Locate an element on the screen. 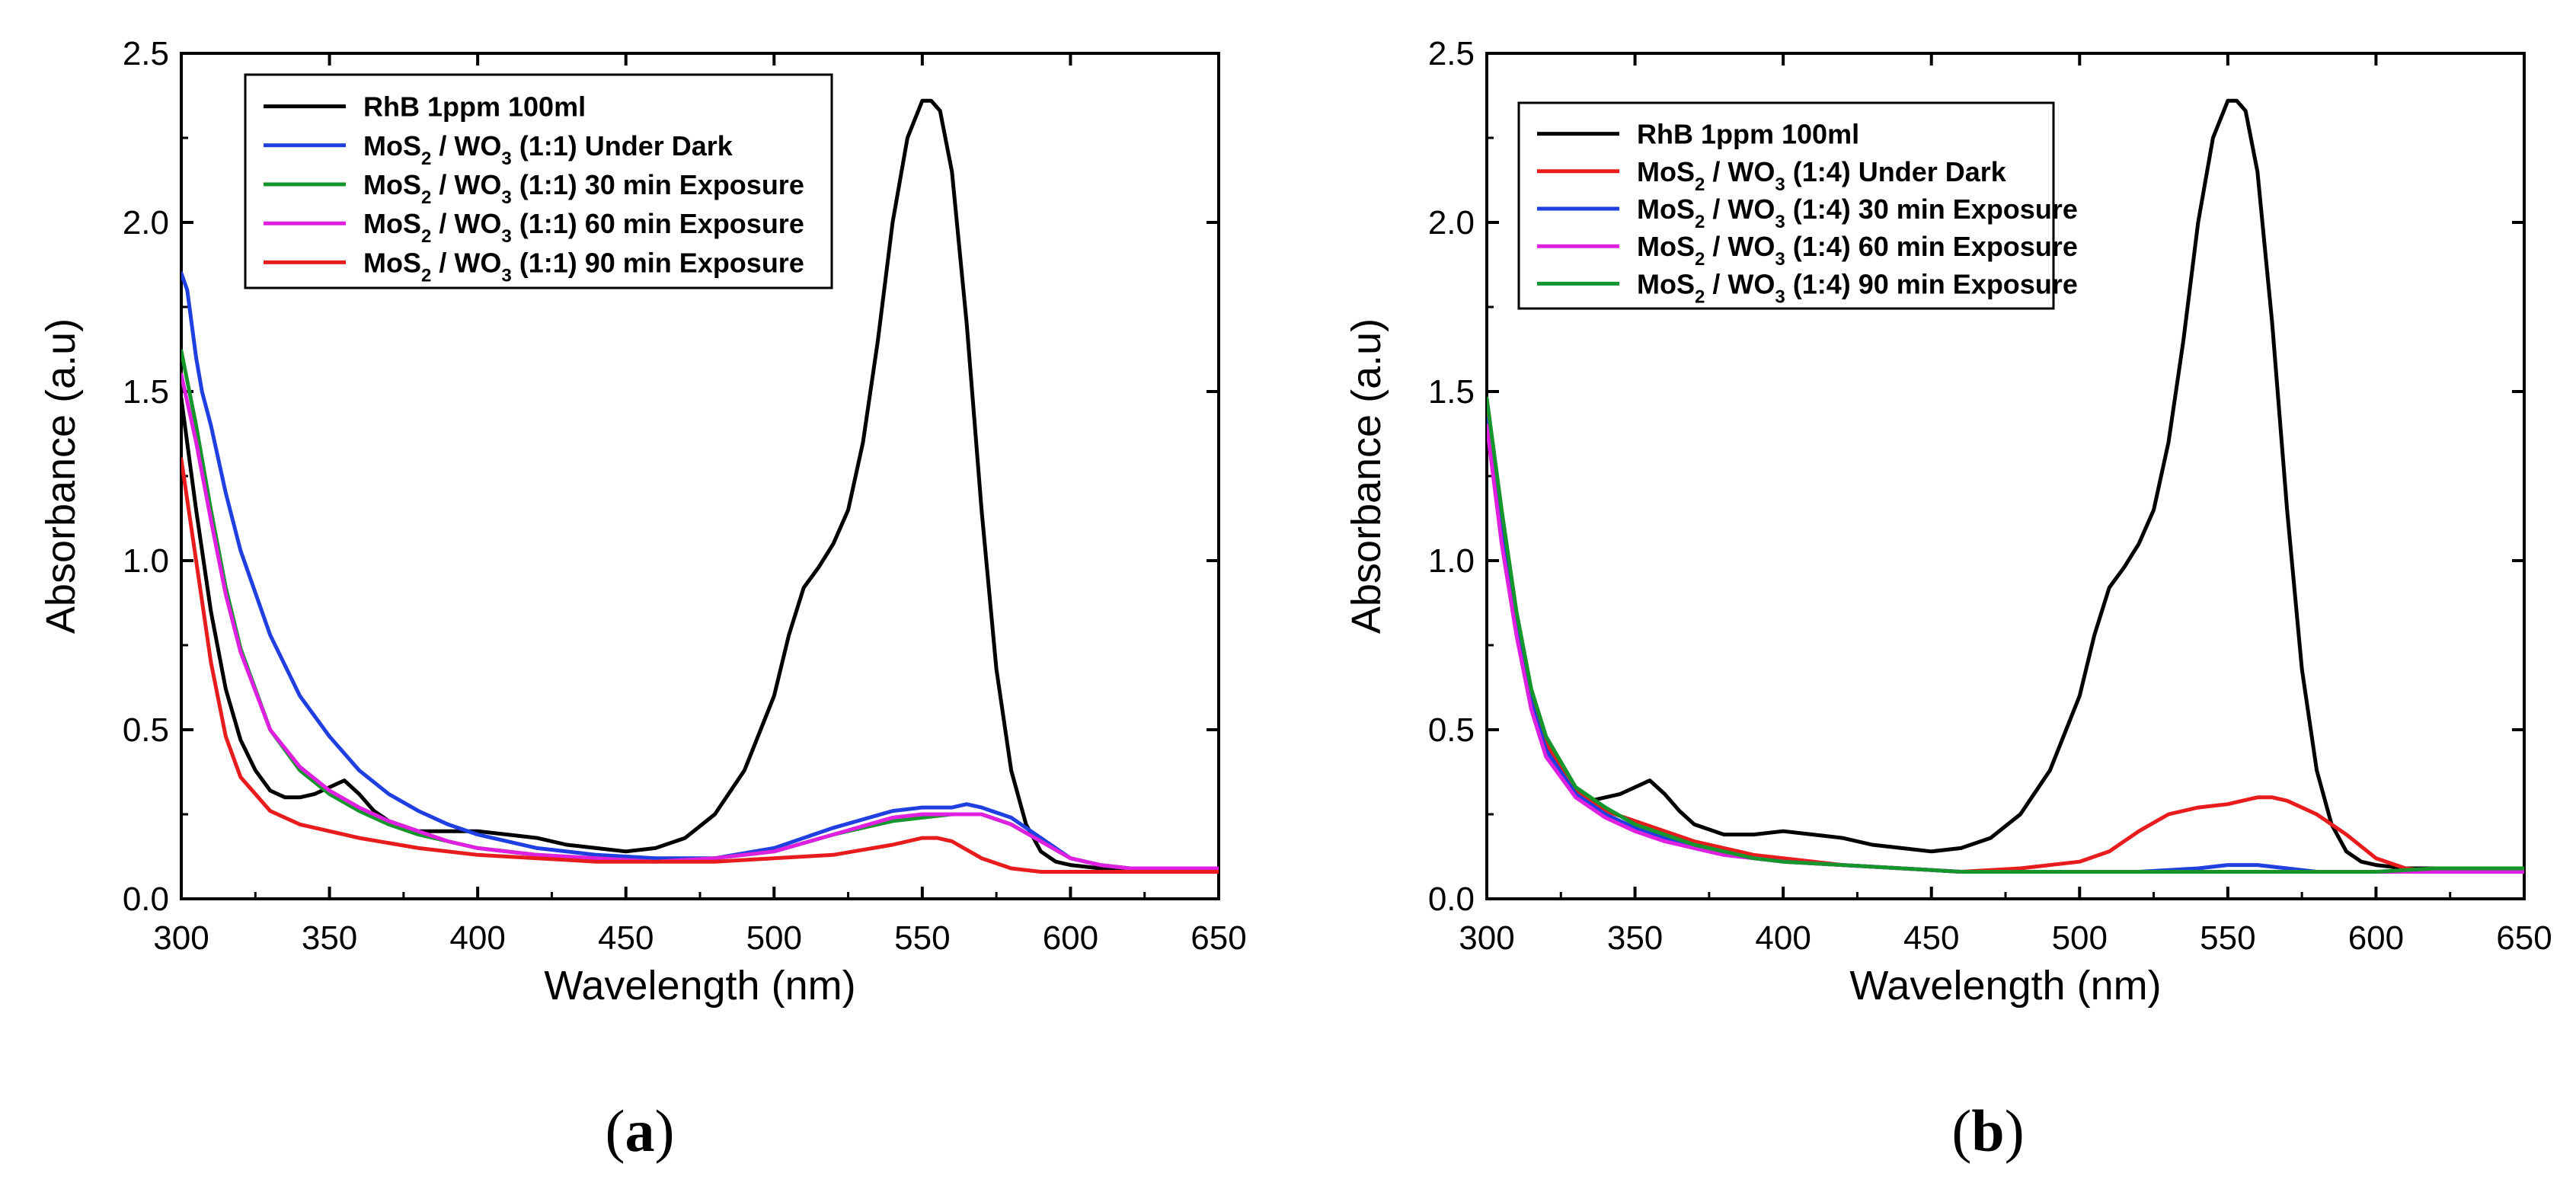 Image resolution: width=2576 pixels, height=1186 pixels. legend-text: (1:1) Under Dark is located at coordinates (622, 145).